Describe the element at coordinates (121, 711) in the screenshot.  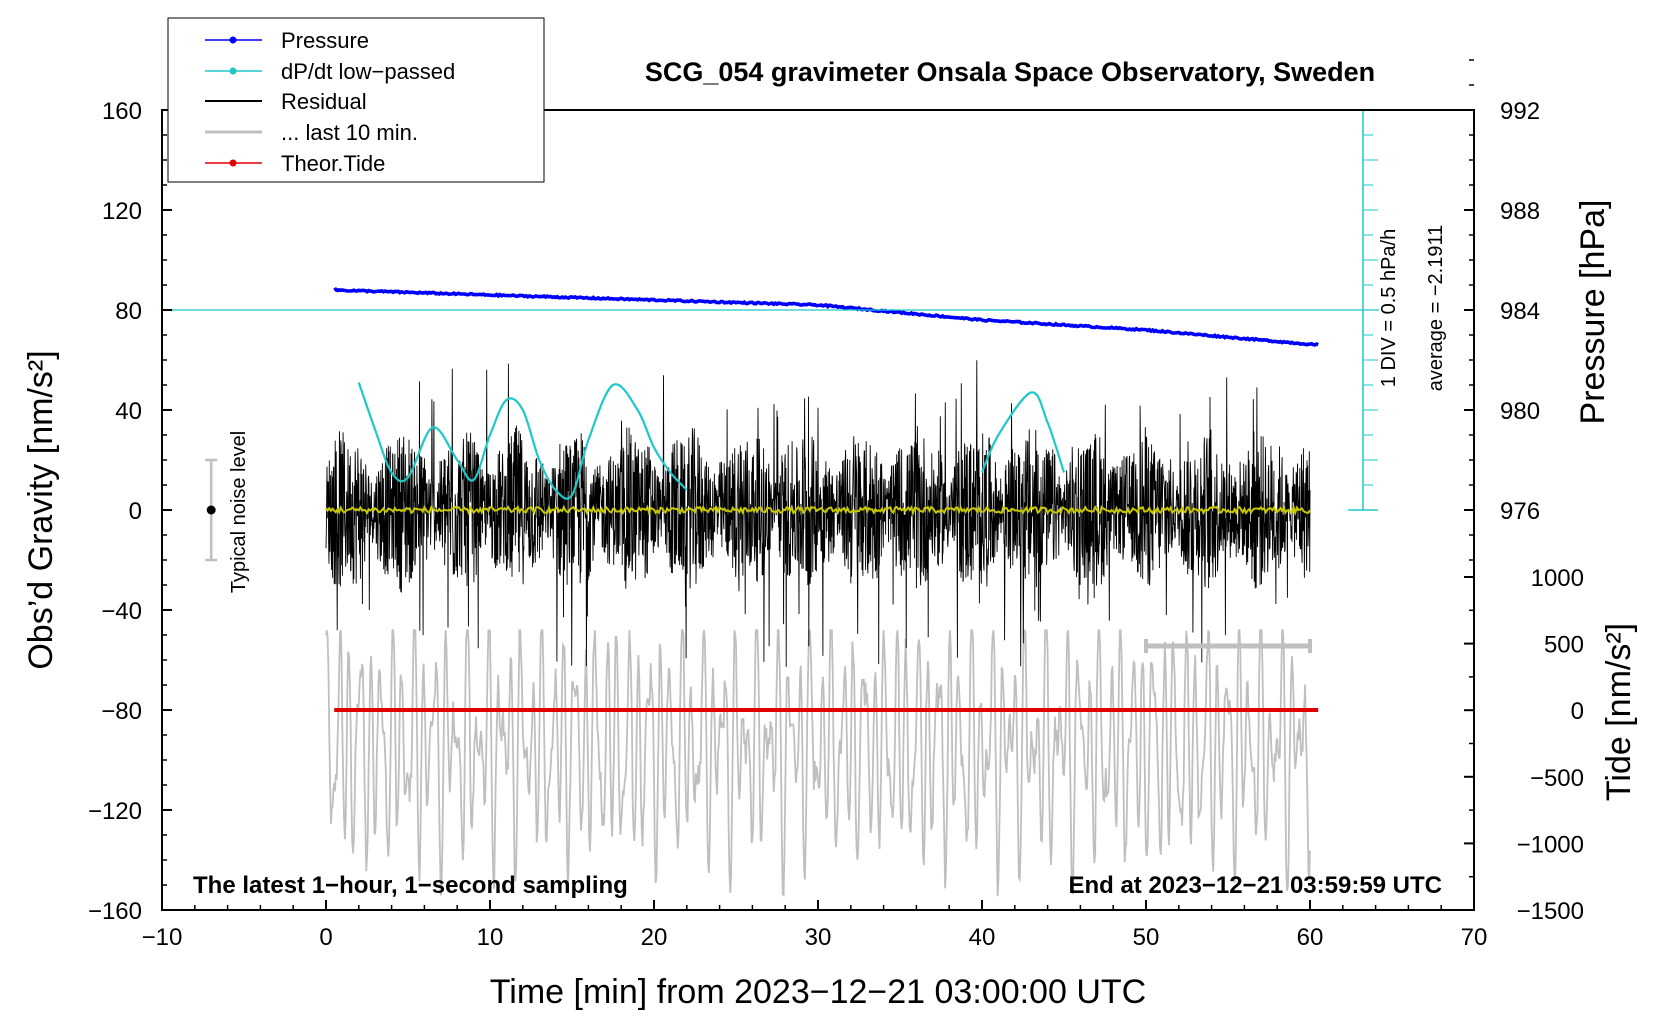
I see `y-tick-label: −80` at that location.